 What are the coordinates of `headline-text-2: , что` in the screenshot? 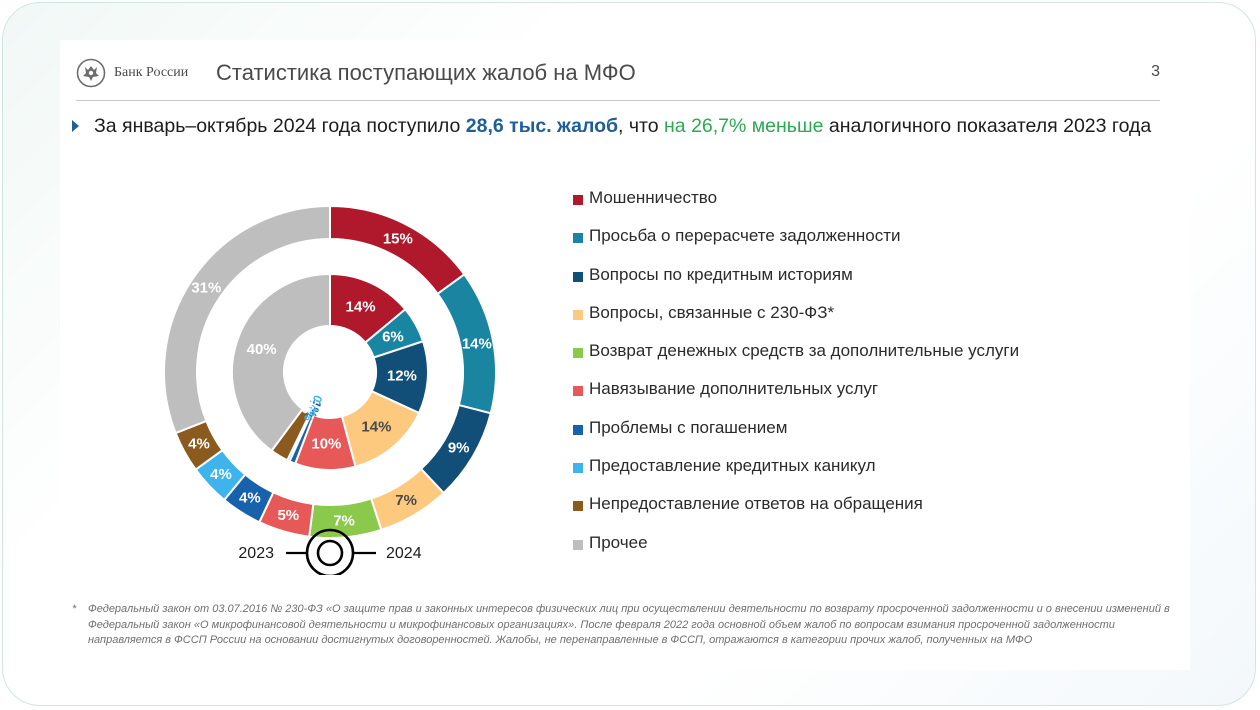 It's located at (641, 126).